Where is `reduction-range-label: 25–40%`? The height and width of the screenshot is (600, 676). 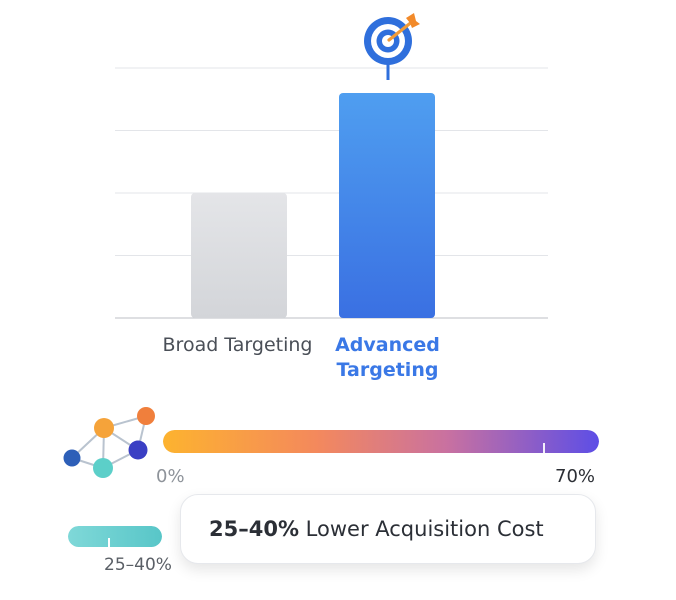
reduction-range-label: 25–40% is located at coordinates (138, 565).